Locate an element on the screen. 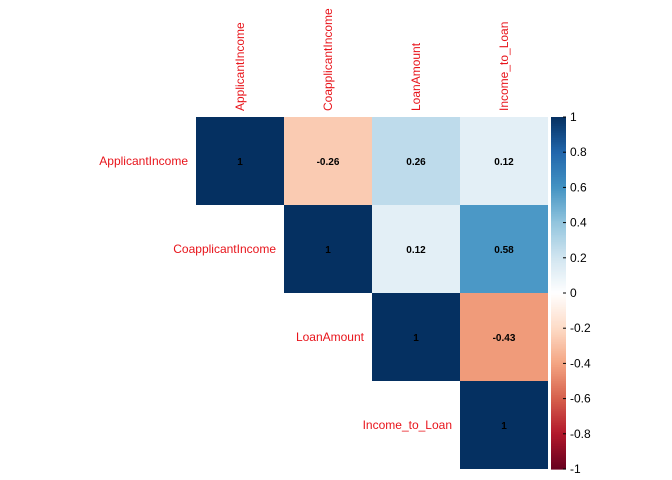 This screenshot has width=672, height=480. cell-value-label-0-2: 0.26 is located at coordinates (416, 162).